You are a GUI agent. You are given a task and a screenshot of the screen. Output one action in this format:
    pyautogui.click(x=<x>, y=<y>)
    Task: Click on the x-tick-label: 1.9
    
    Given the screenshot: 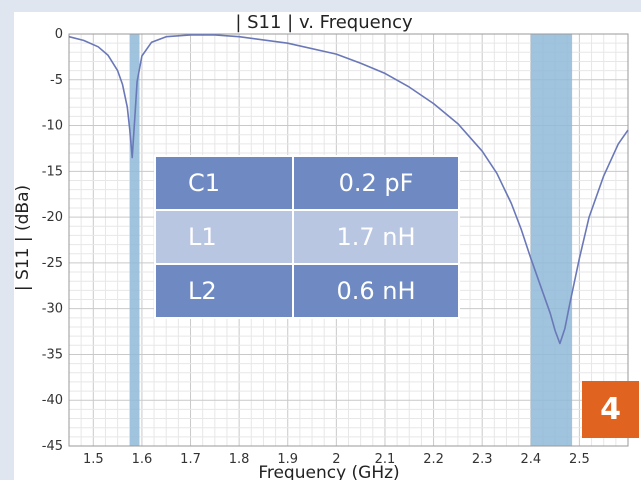 What is the action you would take?
    pyautogui.click(x=287, y=459)
    